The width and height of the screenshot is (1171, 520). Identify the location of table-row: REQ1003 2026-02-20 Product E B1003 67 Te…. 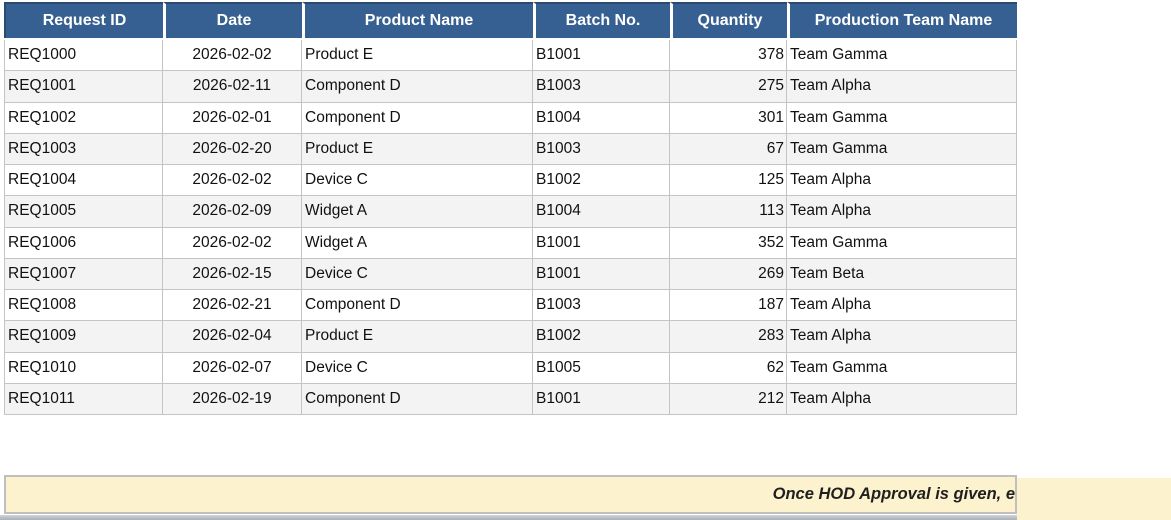
(510, 149).